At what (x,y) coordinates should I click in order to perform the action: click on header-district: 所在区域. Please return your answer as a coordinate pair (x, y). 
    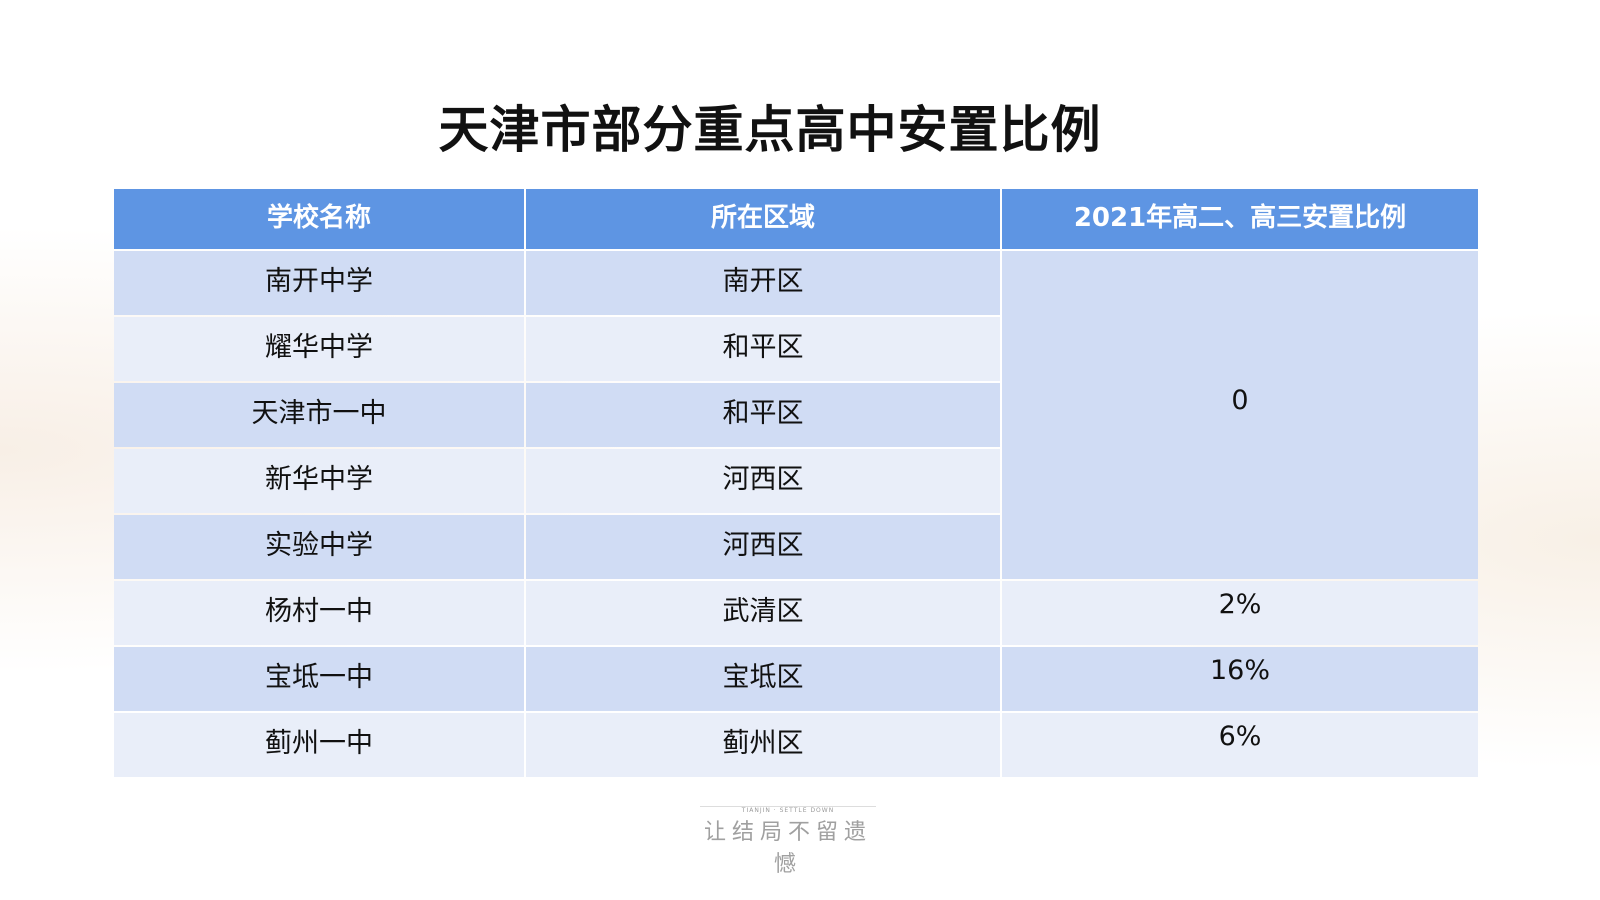
    Looking at the image, I should click on (763, 219).